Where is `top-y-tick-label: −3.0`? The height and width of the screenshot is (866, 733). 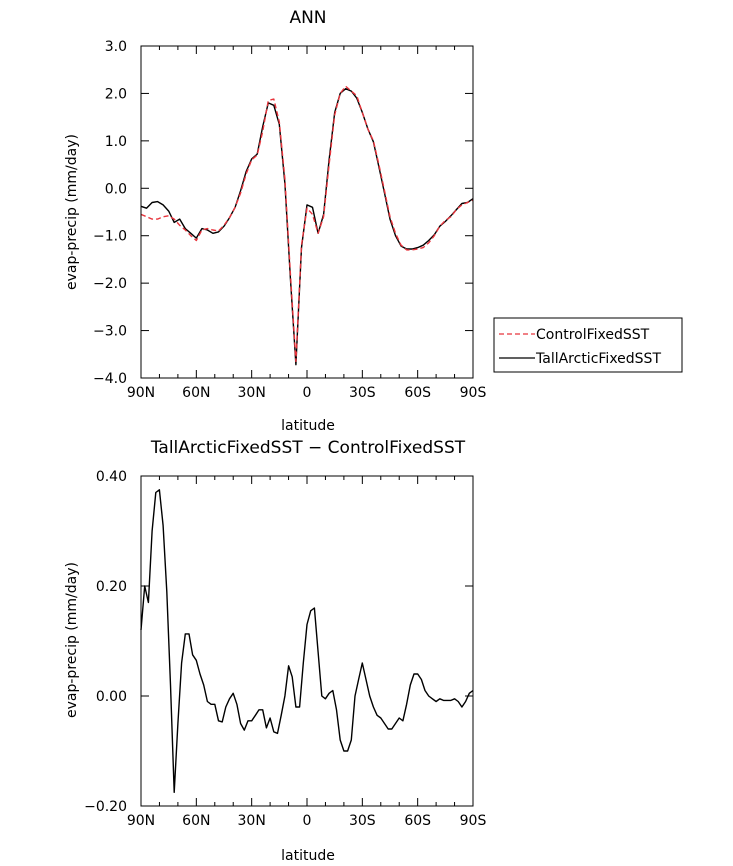 top-y-tick-label: −3.0 is located at coordinates (110, 332).